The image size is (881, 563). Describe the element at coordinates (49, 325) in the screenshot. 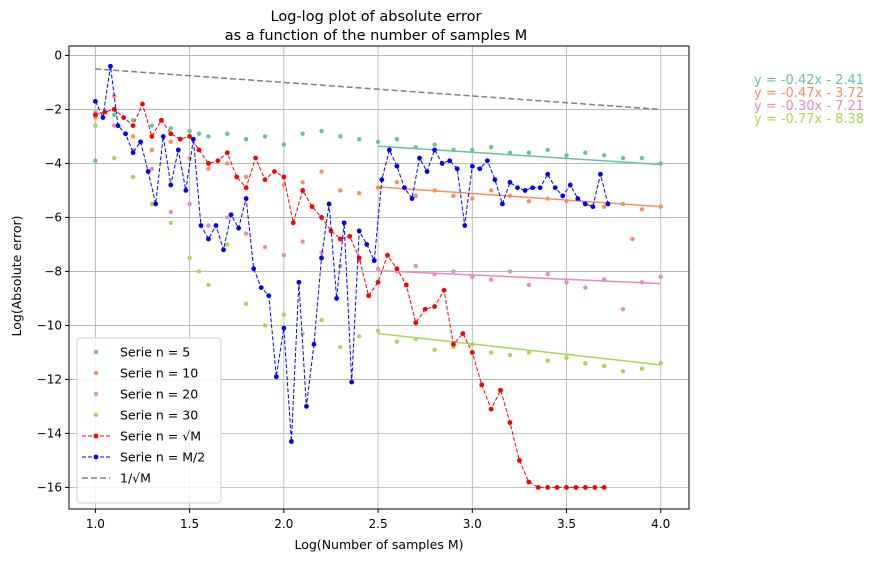

I see `y-tick-label: −10` at that location.